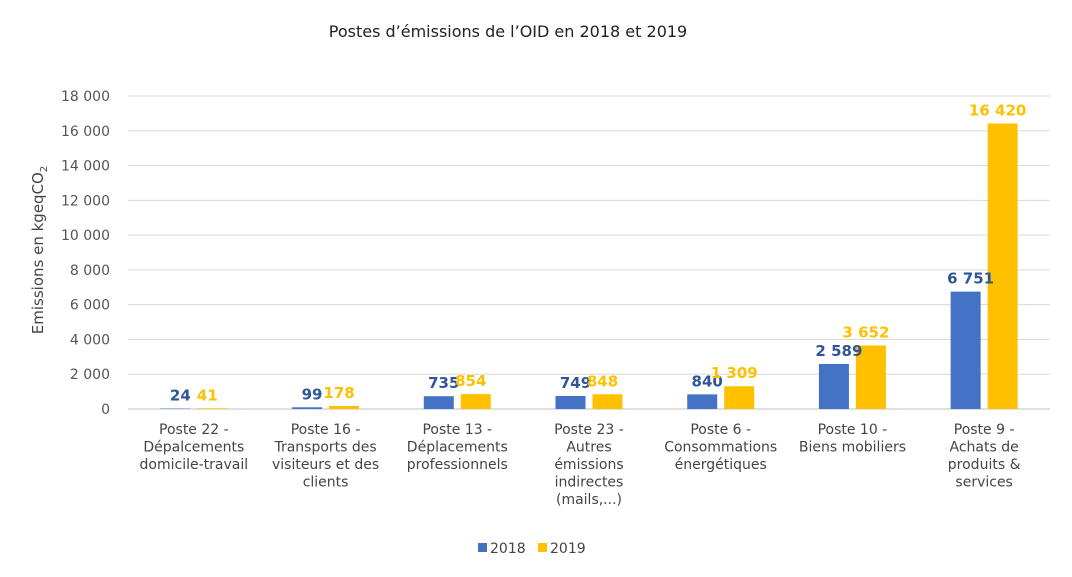 The height and width of the screenshot is (577, 1072). What do you see at coordinates (734, 373) in the screenshot?
I see `data-label-2019: 1 309` at bounding box center [734, 373].